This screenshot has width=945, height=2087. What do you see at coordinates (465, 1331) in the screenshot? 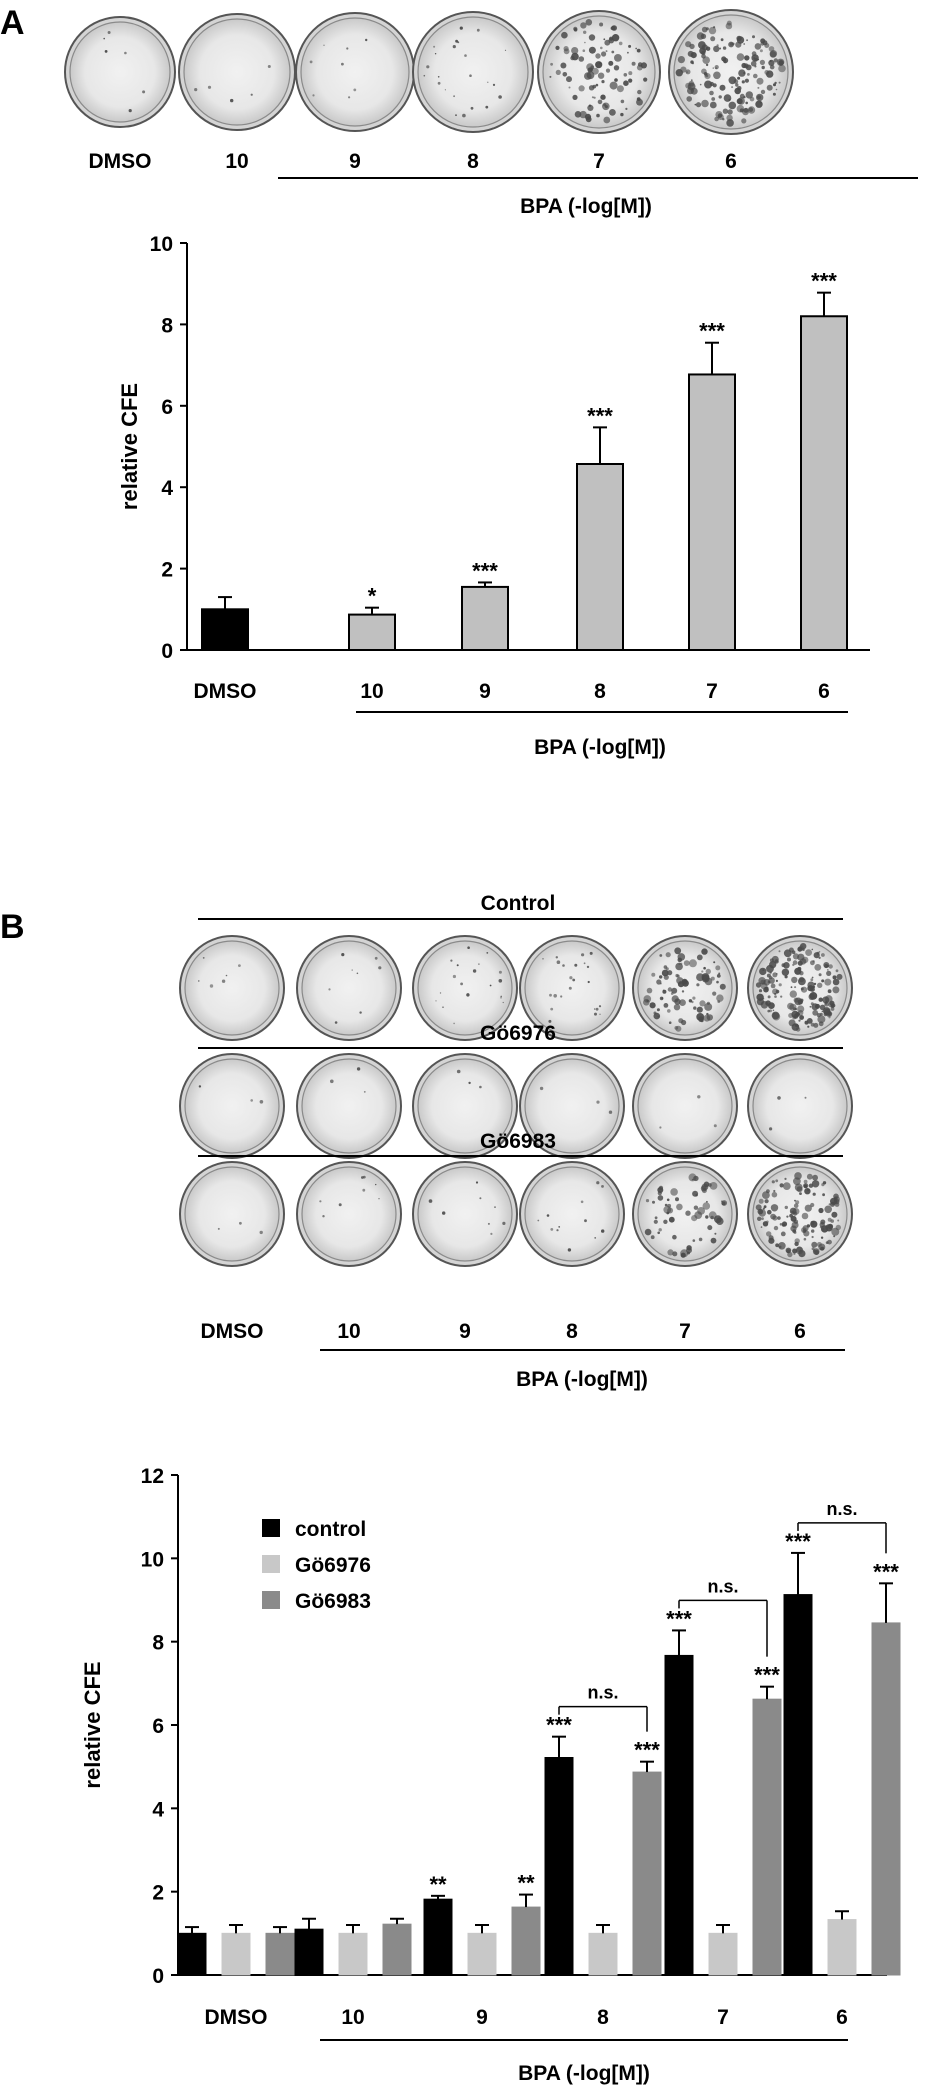
I see `plate-label: 9` at bounding box center [465, 1331].